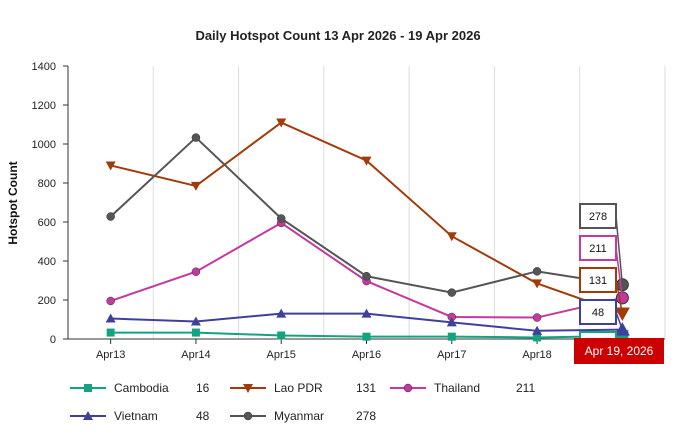 The image size is (686, 434). Describe the element at coordinates (47, 184) in the screenshot. I see `y-tick-label: 800` at that location.